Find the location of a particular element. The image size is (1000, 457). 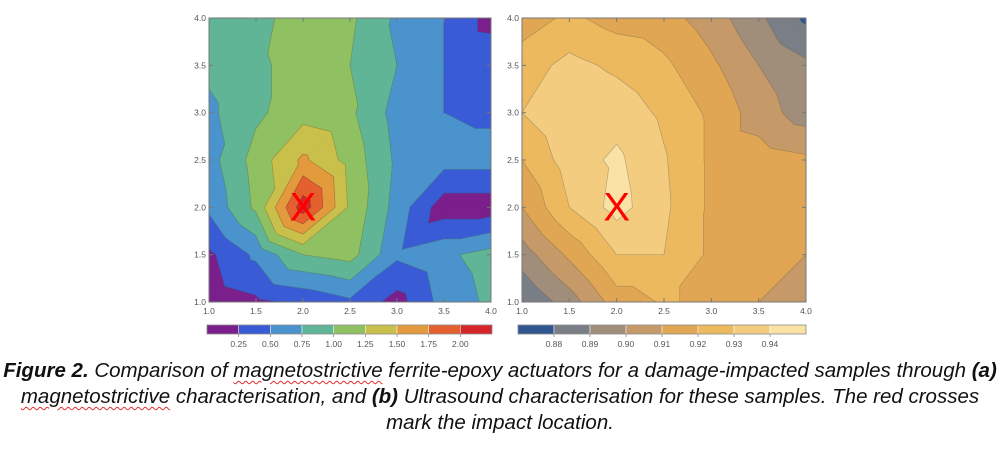

y-tick-label: 1.5 is located at coordinates (513, 255).